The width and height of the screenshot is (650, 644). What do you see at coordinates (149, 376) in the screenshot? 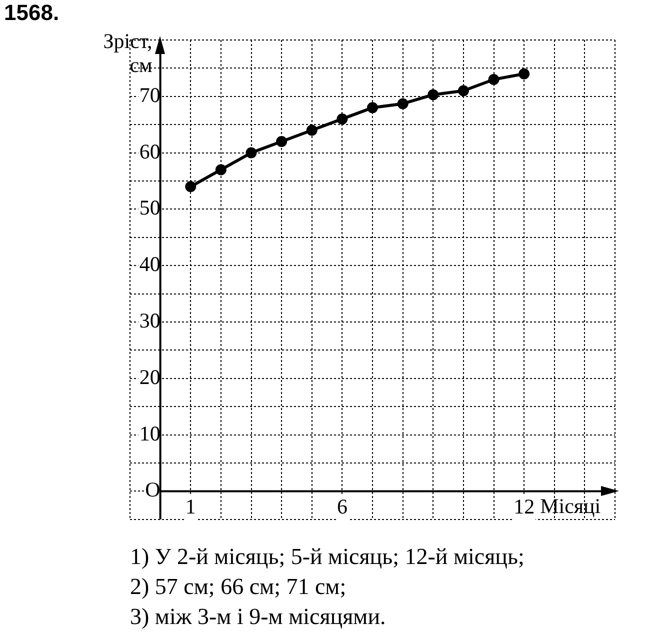
I see `y-tick-label: 20` at bounding box center [149, 376].